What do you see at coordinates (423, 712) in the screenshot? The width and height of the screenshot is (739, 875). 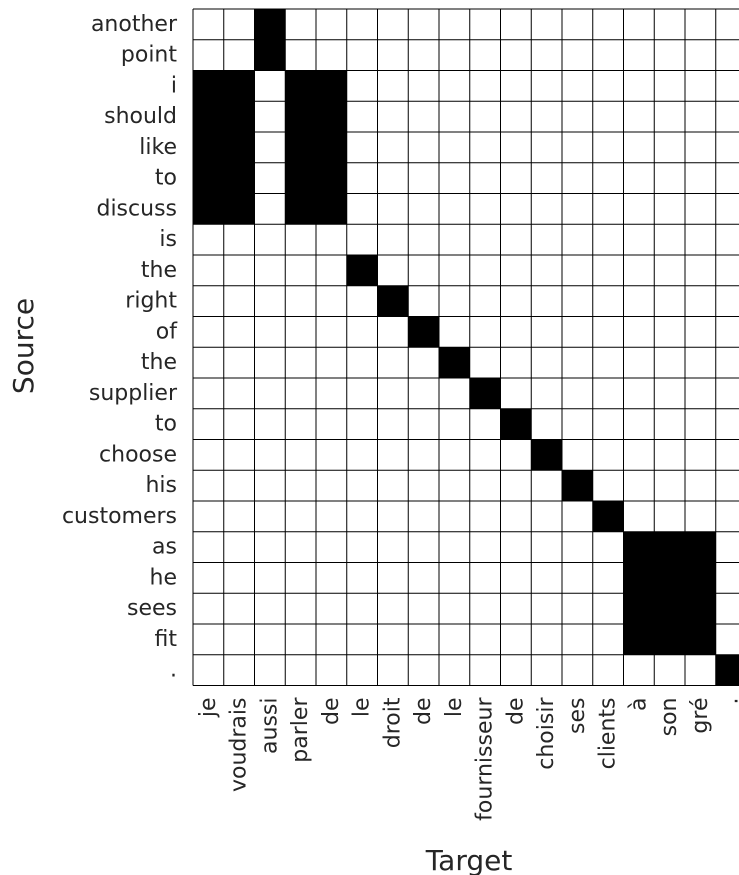 I see `x-tick-label: de` at bounding box center [423, 712].